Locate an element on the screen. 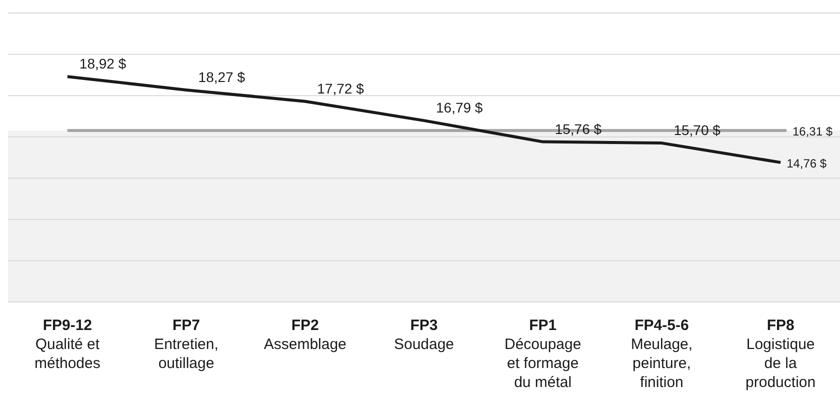 Image resolution: width=840 pixels, height=402 pixels. data-label: 18,92 $ is located at coordinates (102, 64).